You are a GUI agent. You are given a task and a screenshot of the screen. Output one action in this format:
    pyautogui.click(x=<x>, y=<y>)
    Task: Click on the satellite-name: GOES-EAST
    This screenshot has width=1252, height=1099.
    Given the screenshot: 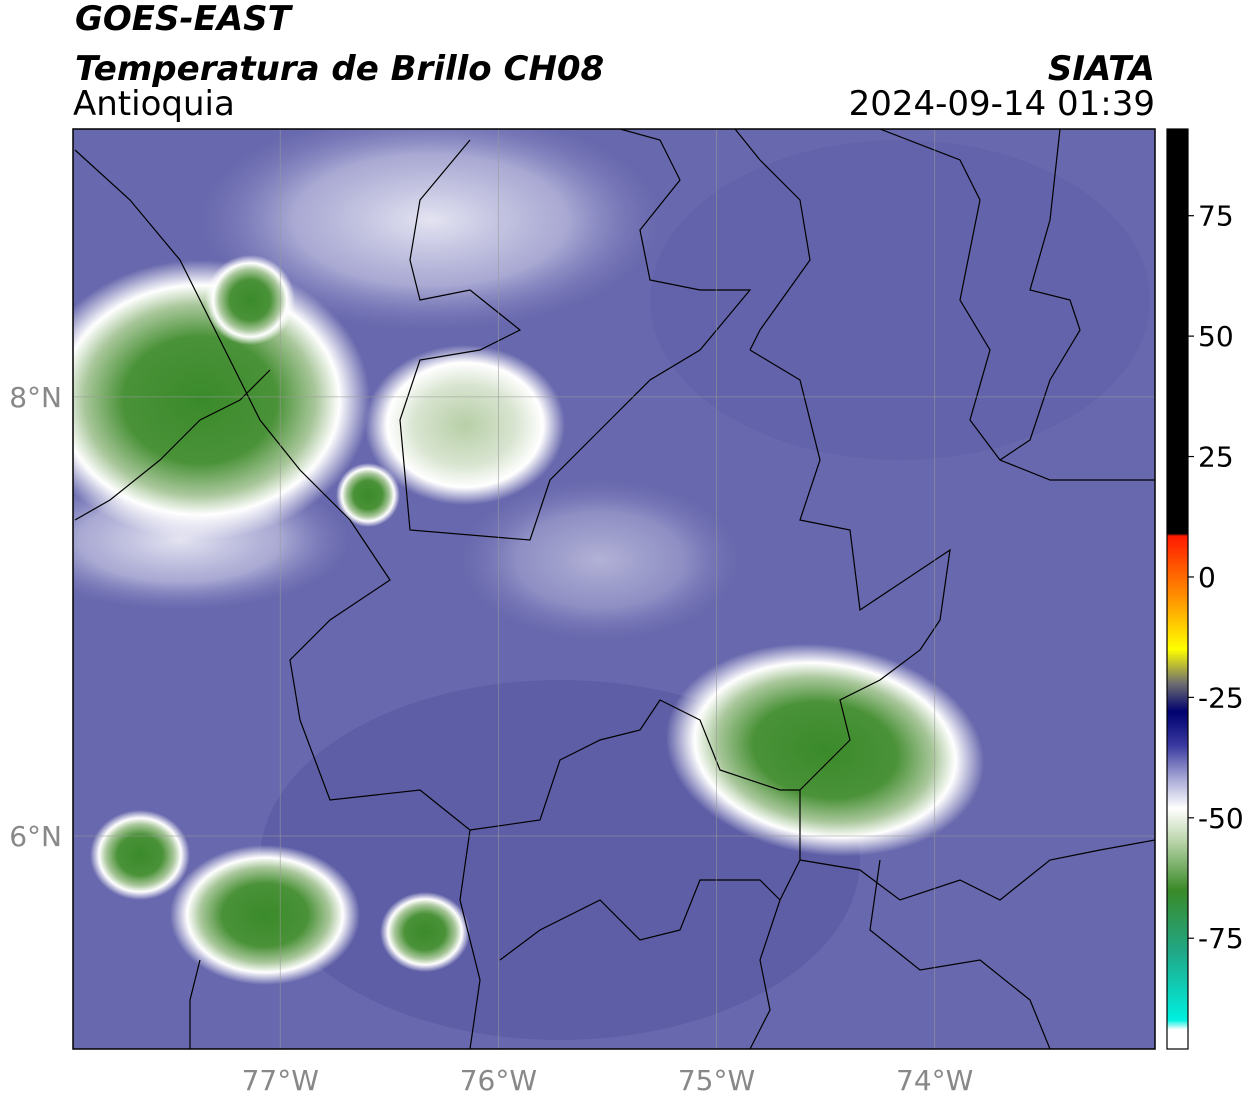 What is the action you would take?
    pyautogui.click(x=184, y=19)
    